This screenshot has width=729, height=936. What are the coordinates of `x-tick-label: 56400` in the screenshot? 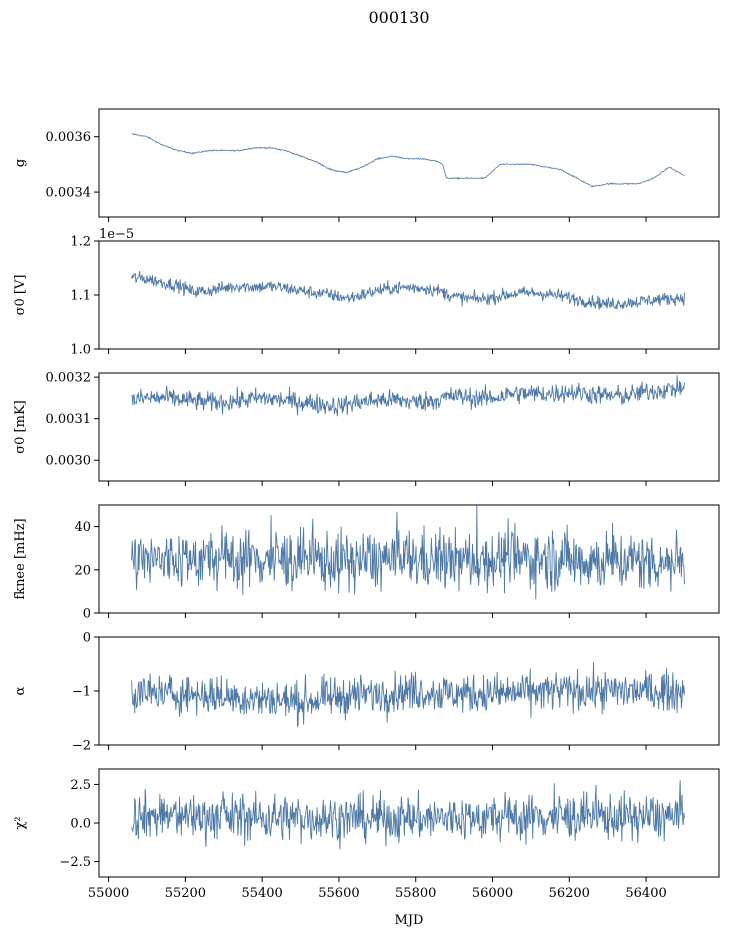 It's located at (645, 893).